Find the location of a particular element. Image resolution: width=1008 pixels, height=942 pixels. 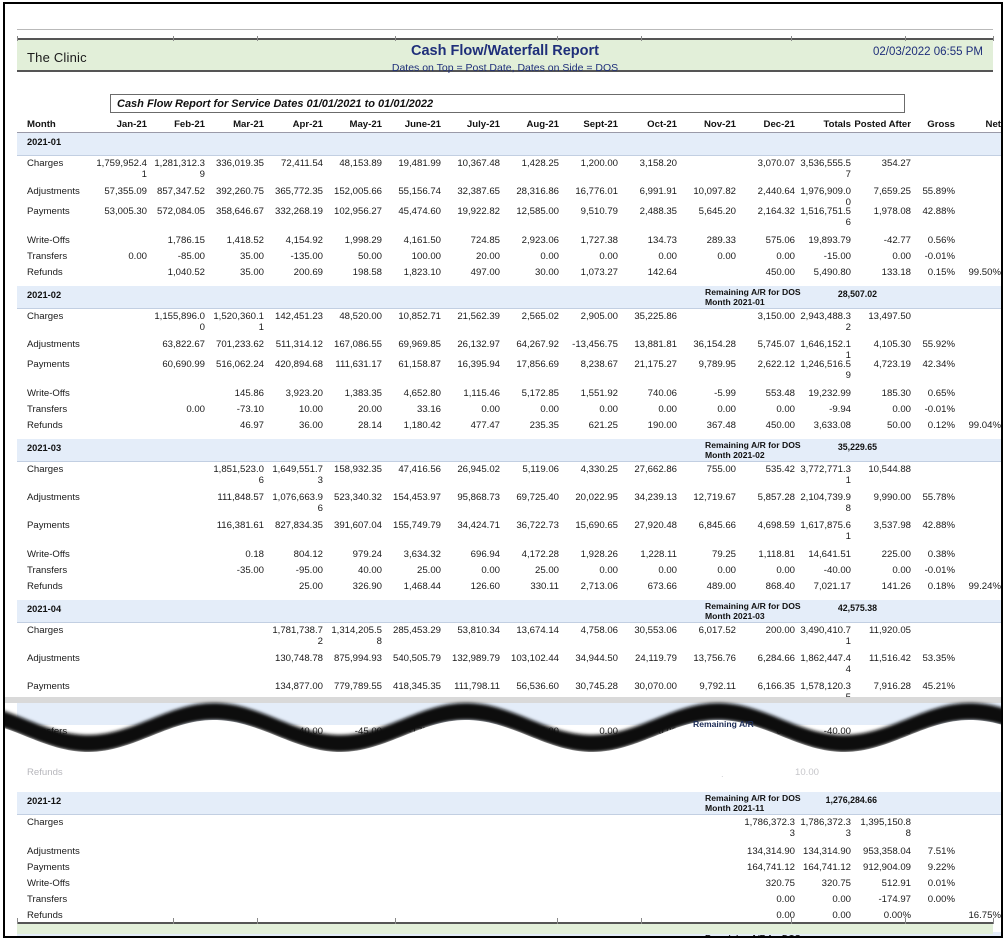

cell-value: 134.73 is located at coordinates (662, 240).